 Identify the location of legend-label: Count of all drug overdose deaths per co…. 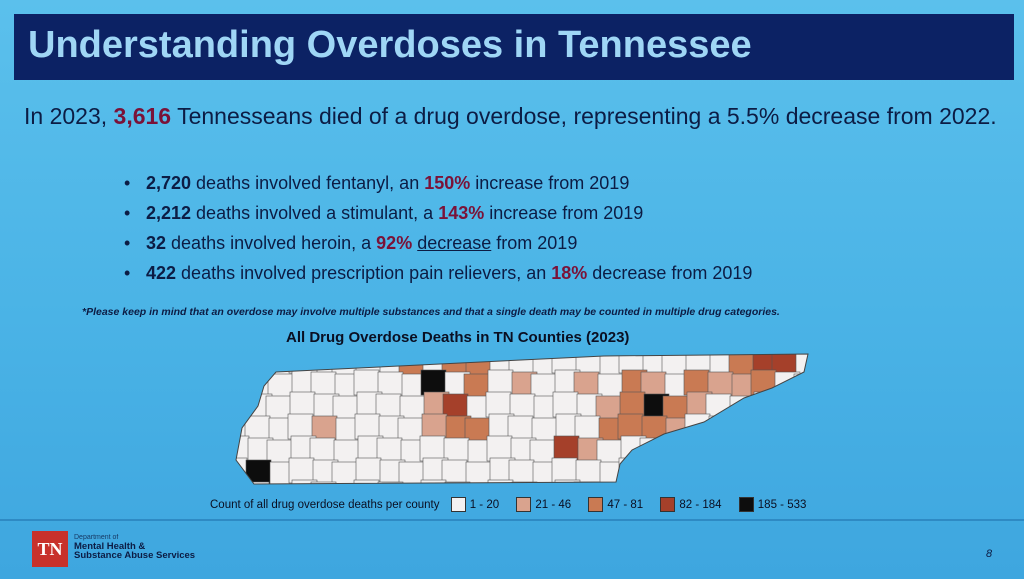
(325, 504).